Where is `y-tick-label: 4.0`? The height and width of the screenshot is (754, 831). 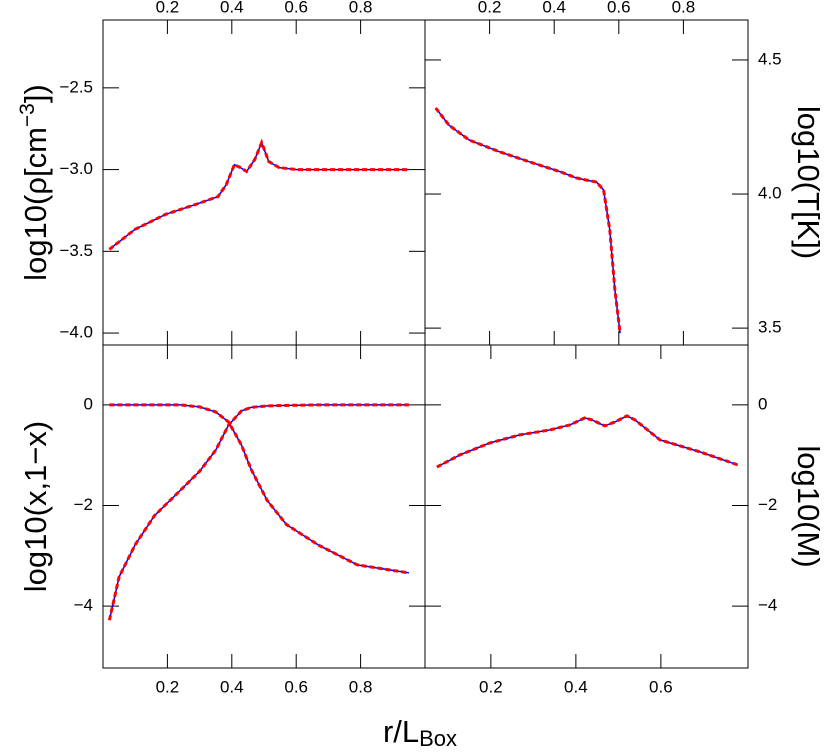
y-tick-label: 4.0 is located at coordinates (770, 193).